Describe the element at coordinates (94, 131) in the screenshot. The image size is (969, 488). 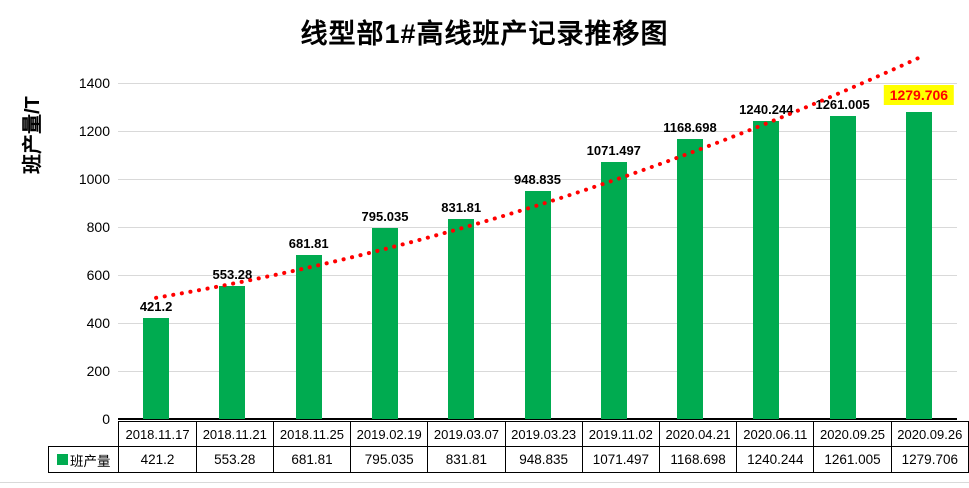
I see `y-tick-label: 1200` at that location.